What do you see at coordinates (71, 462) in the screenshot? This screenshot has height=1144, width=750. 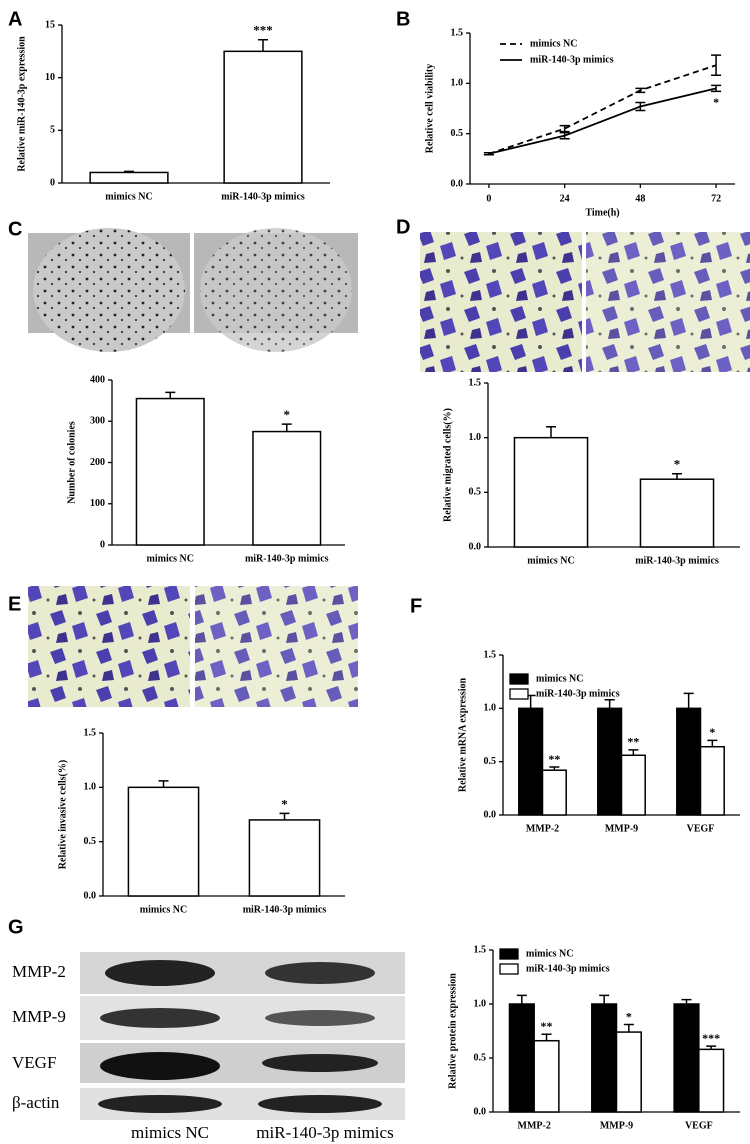 I see `y-axis-label: Number of colonies` at bounding box center [71, 462].